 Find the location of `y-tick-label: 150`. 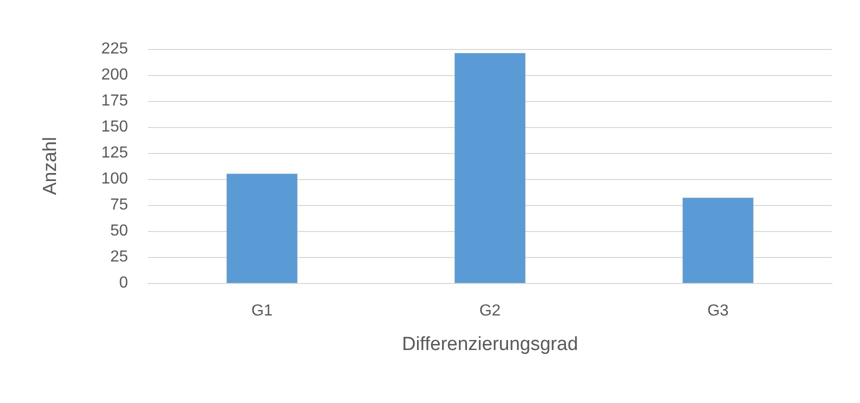

y-tick-label: 150 is located at coordinates (114, 127).